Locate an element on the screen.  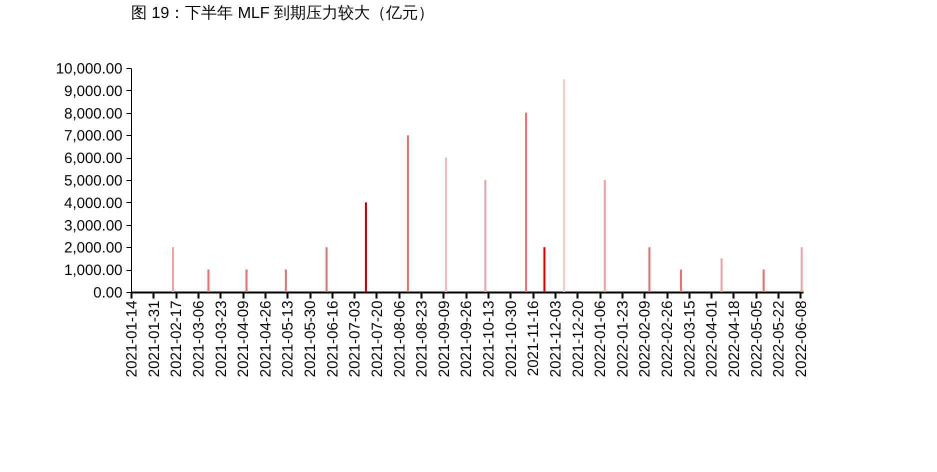
x-tick-label: 2021-05-13 is located at coordinates (288, 339).